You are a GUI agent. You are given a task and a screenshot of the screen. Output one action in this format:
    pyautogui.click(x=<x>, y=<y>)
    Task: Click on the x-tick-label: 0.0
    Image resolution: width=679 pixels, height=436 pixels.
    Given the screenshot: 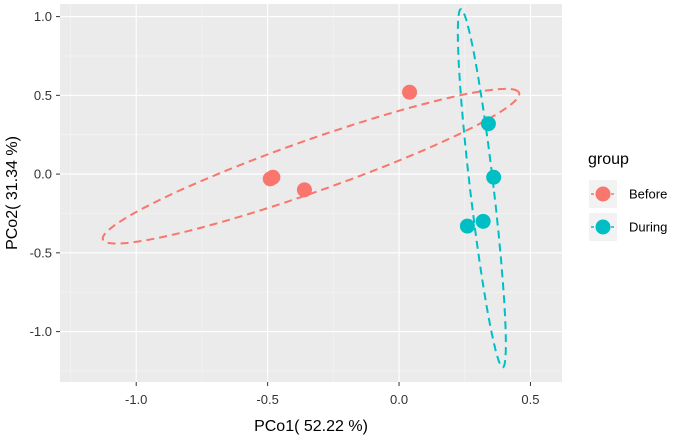 What is the action you would take?
    pyautogui.click(x=399, y=399)
    